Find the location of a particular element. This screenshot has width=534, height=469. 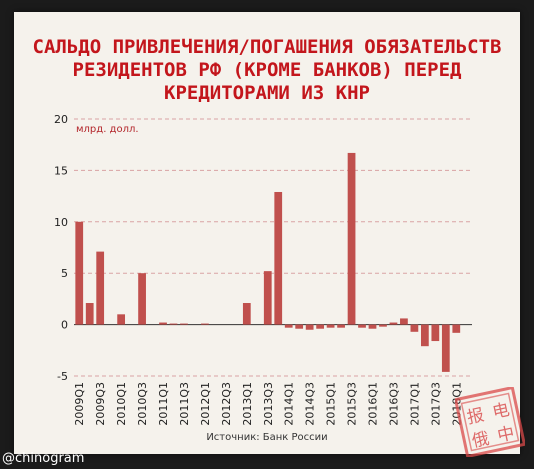

watermark-handle: @chinogram is located at coordinates (43, 458).